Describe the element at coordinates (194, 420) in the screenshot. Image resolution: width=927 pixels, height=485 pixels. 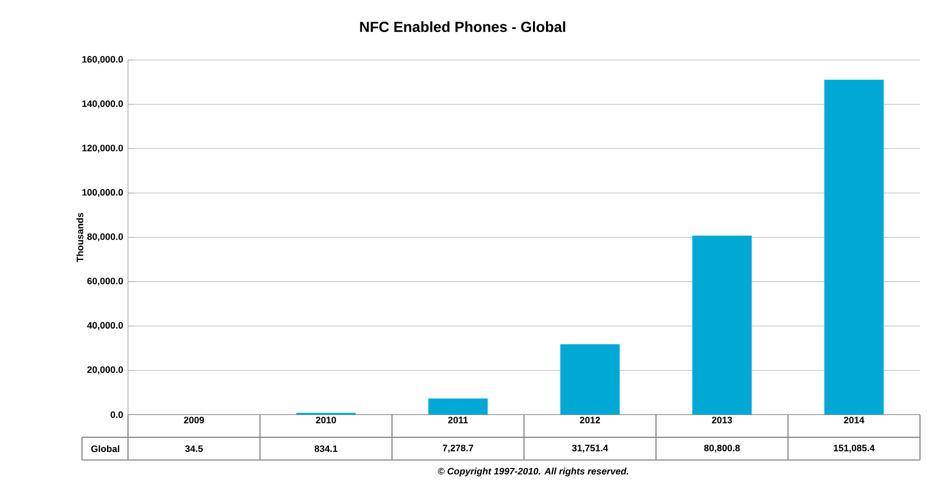
I see `x-tick-label: 2009` at that location.